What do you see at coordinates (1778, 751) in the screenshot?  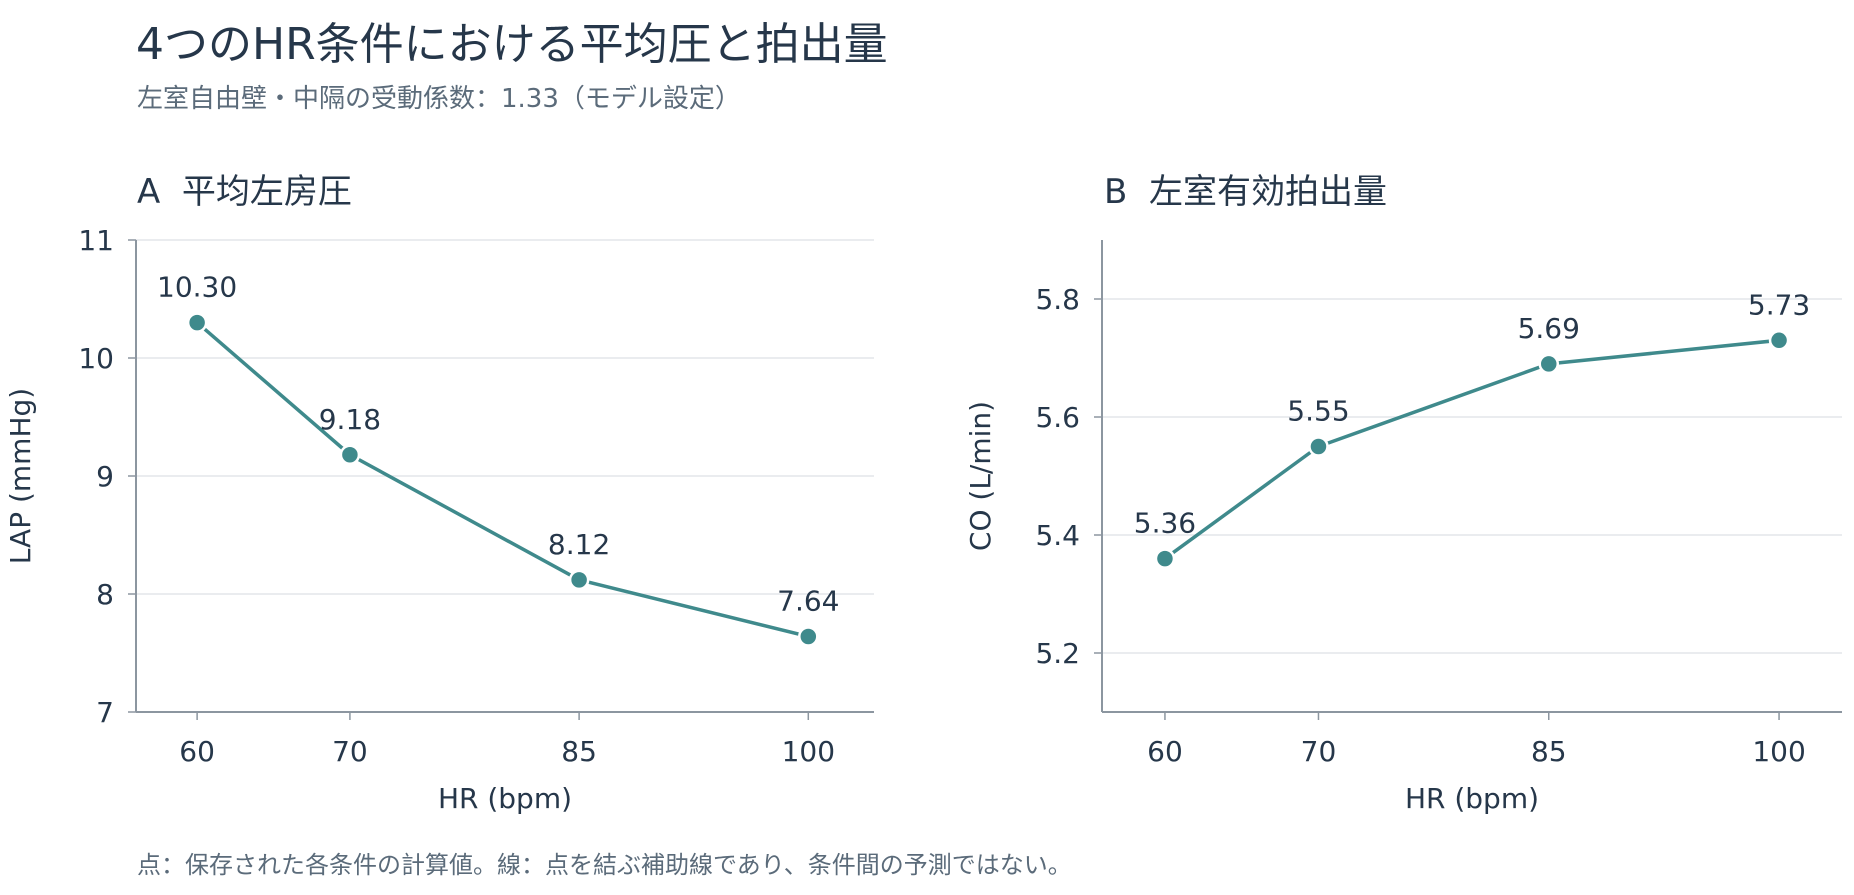 I see `panel-b-xtick-label: 100` at bounding box center [1778, 751].